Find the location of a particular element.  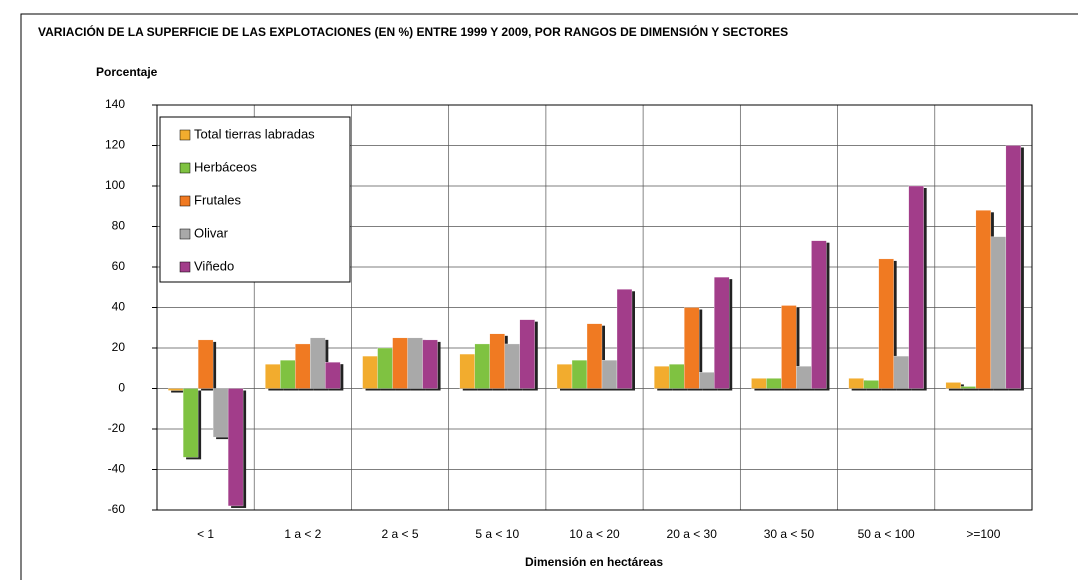

legend-label: Herbáceos is located at coordinates (225, 166).